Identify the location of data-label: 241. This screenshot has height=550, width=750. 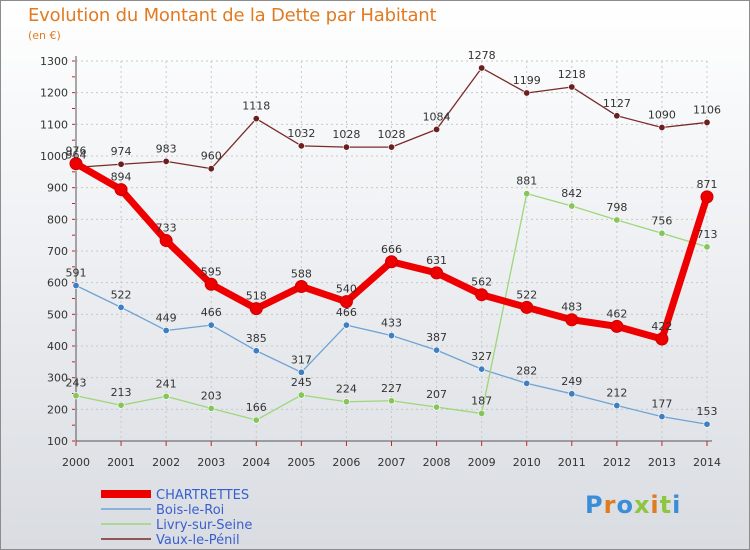
(166, 383).